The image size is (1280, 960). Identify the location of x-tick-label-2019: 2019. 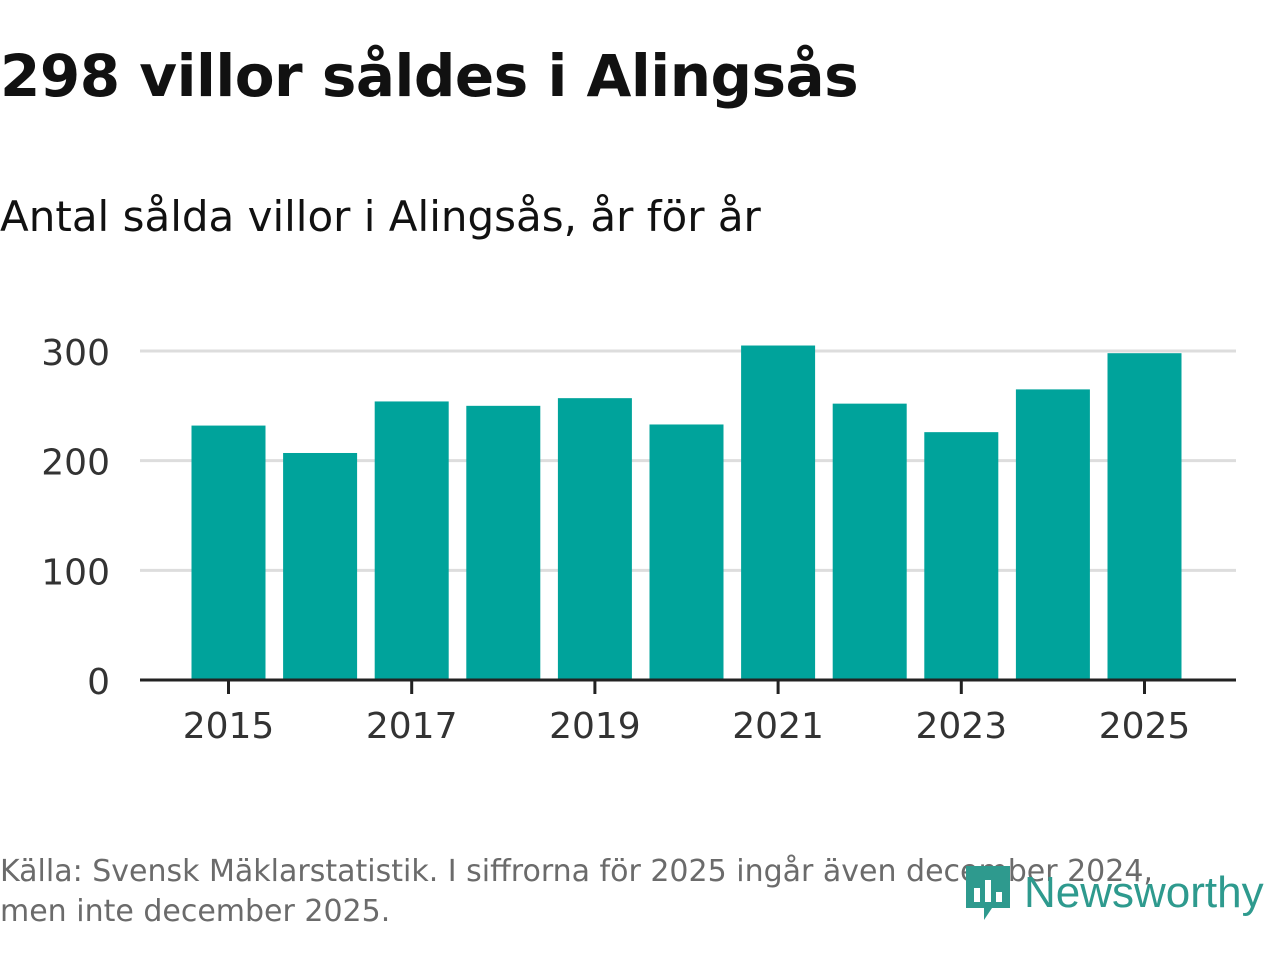
(595, 726).